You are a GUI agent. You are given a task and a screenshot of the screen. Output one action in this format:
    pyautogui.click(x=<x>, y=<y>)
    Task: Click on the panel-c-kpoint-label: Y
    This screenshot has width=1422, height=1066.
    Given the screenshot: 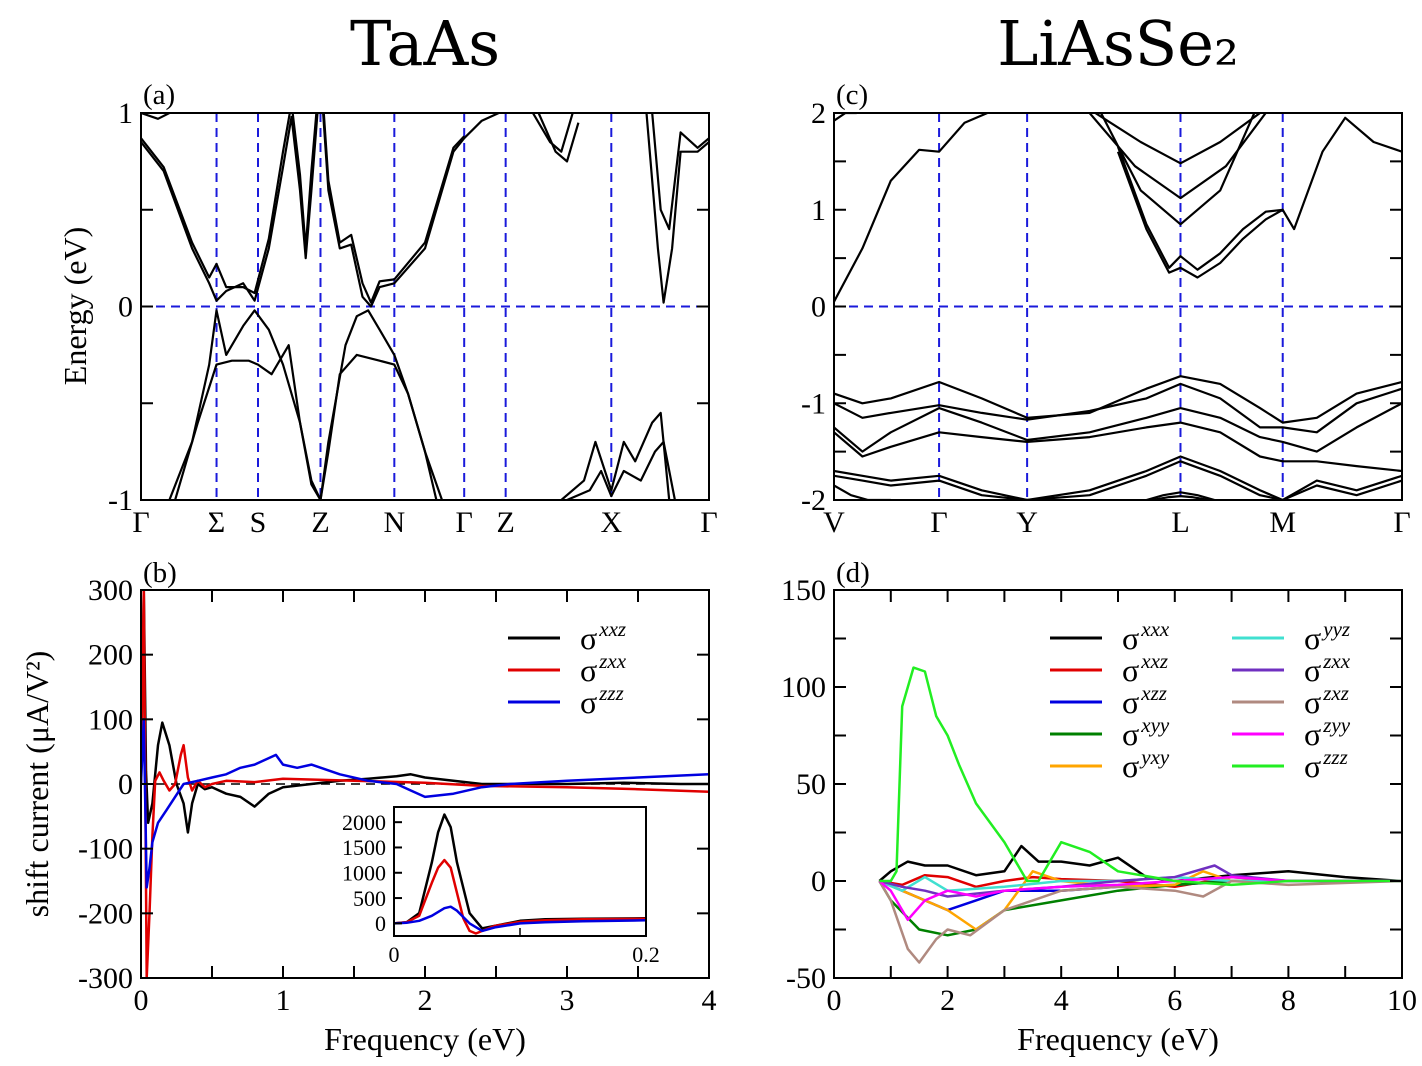 What is the action you would take?
    pyautogui.click(x=1027, y=522)
    